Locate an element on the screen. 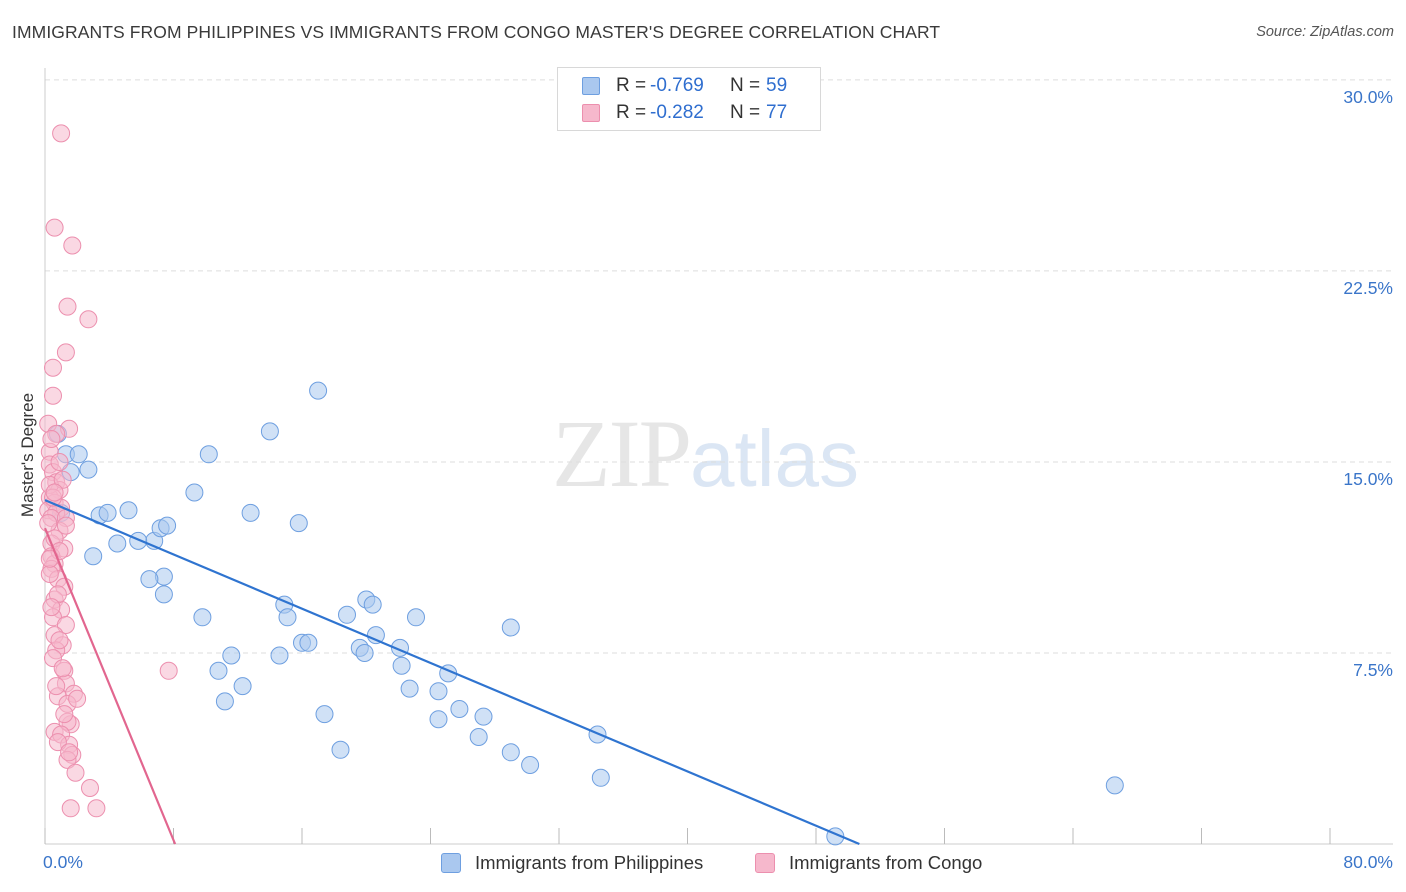  watermark-atlas: atlas is located at coordinates (774, 458).